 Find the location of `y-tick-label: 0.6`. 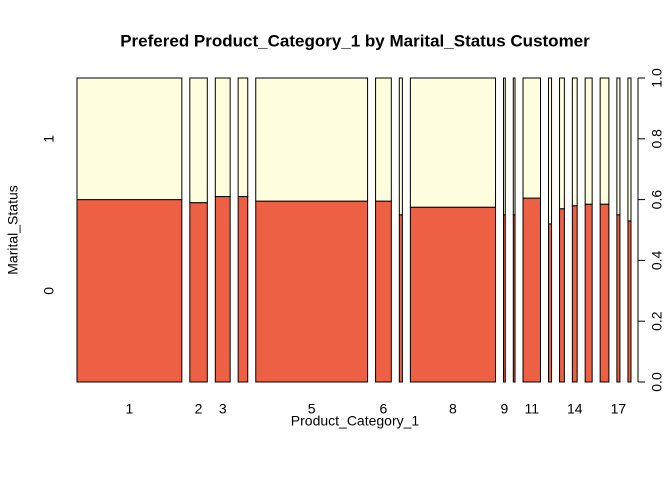

y-tick-label: 0.6 is located at coordinates (657, 200).